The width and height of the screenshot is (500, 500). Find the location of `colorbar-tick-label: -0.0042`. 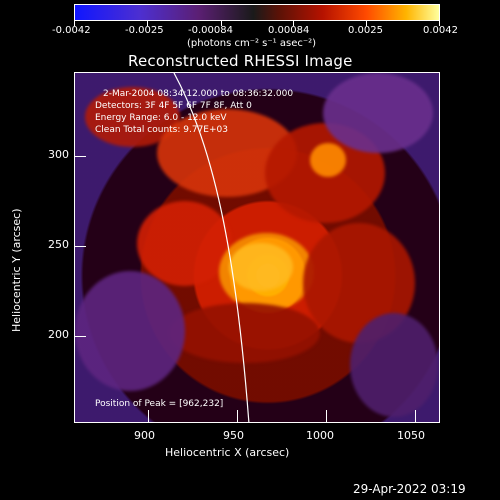

colorbar-tick-label: -0.0042 is located at coordinates (71, 30).